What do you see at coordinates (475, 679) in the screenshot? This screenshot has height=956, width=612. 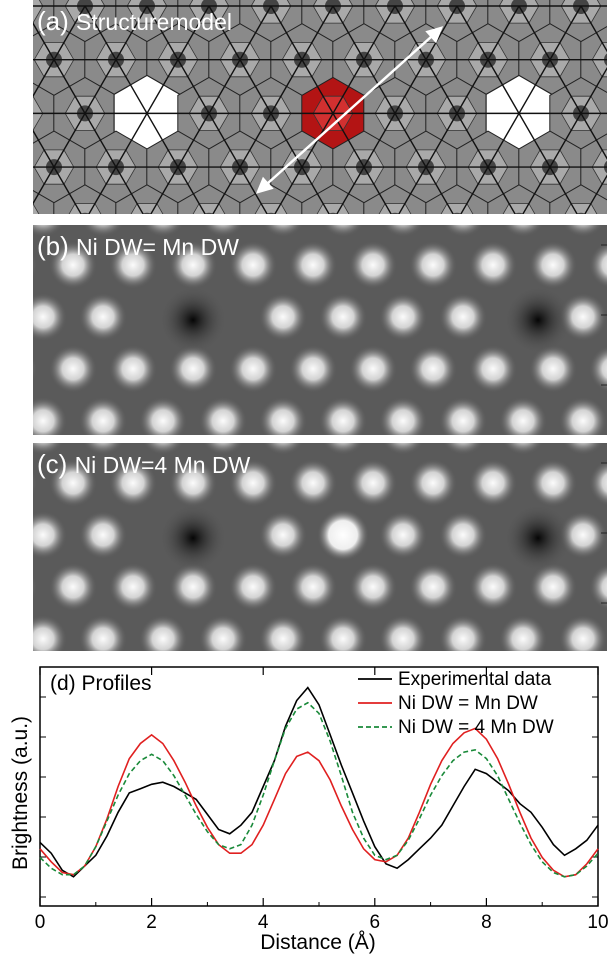 I see `legend-label-1: Experimental data` at bounding box center [475, 679].